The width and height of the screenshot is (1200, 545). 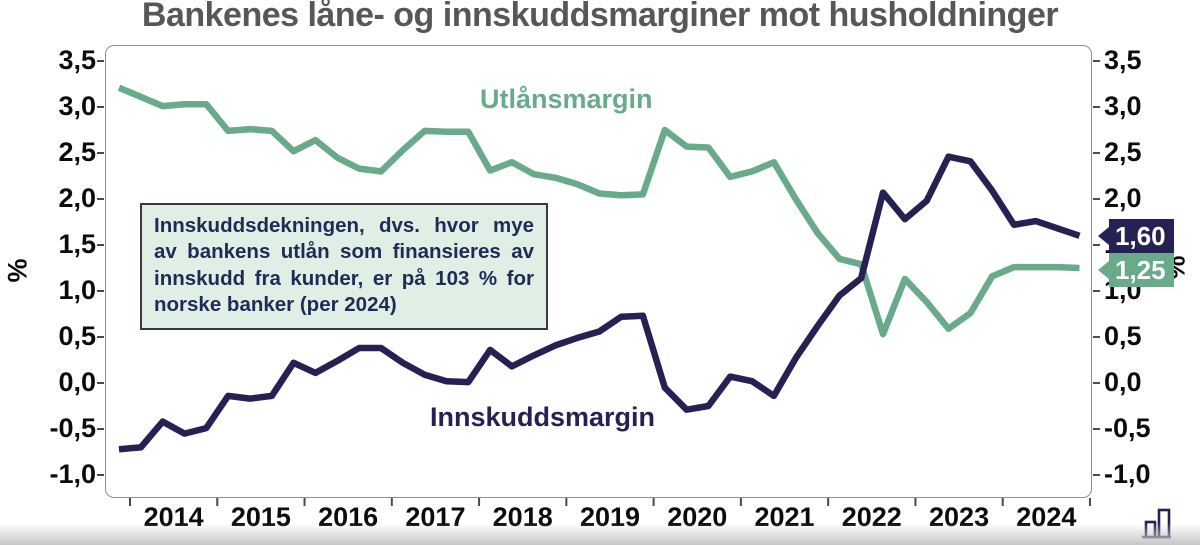 I want to click on x-tick-label: 2024, so click(x=1046, y=517).